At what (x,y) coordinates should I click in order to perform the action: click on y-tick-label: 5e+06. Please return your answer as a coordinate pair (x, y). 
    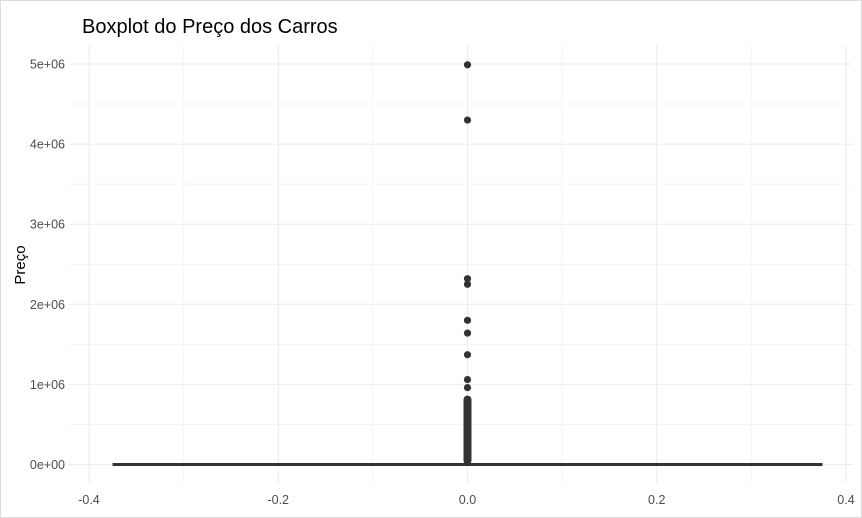
    Looking at the image, I should click on (47, 65).